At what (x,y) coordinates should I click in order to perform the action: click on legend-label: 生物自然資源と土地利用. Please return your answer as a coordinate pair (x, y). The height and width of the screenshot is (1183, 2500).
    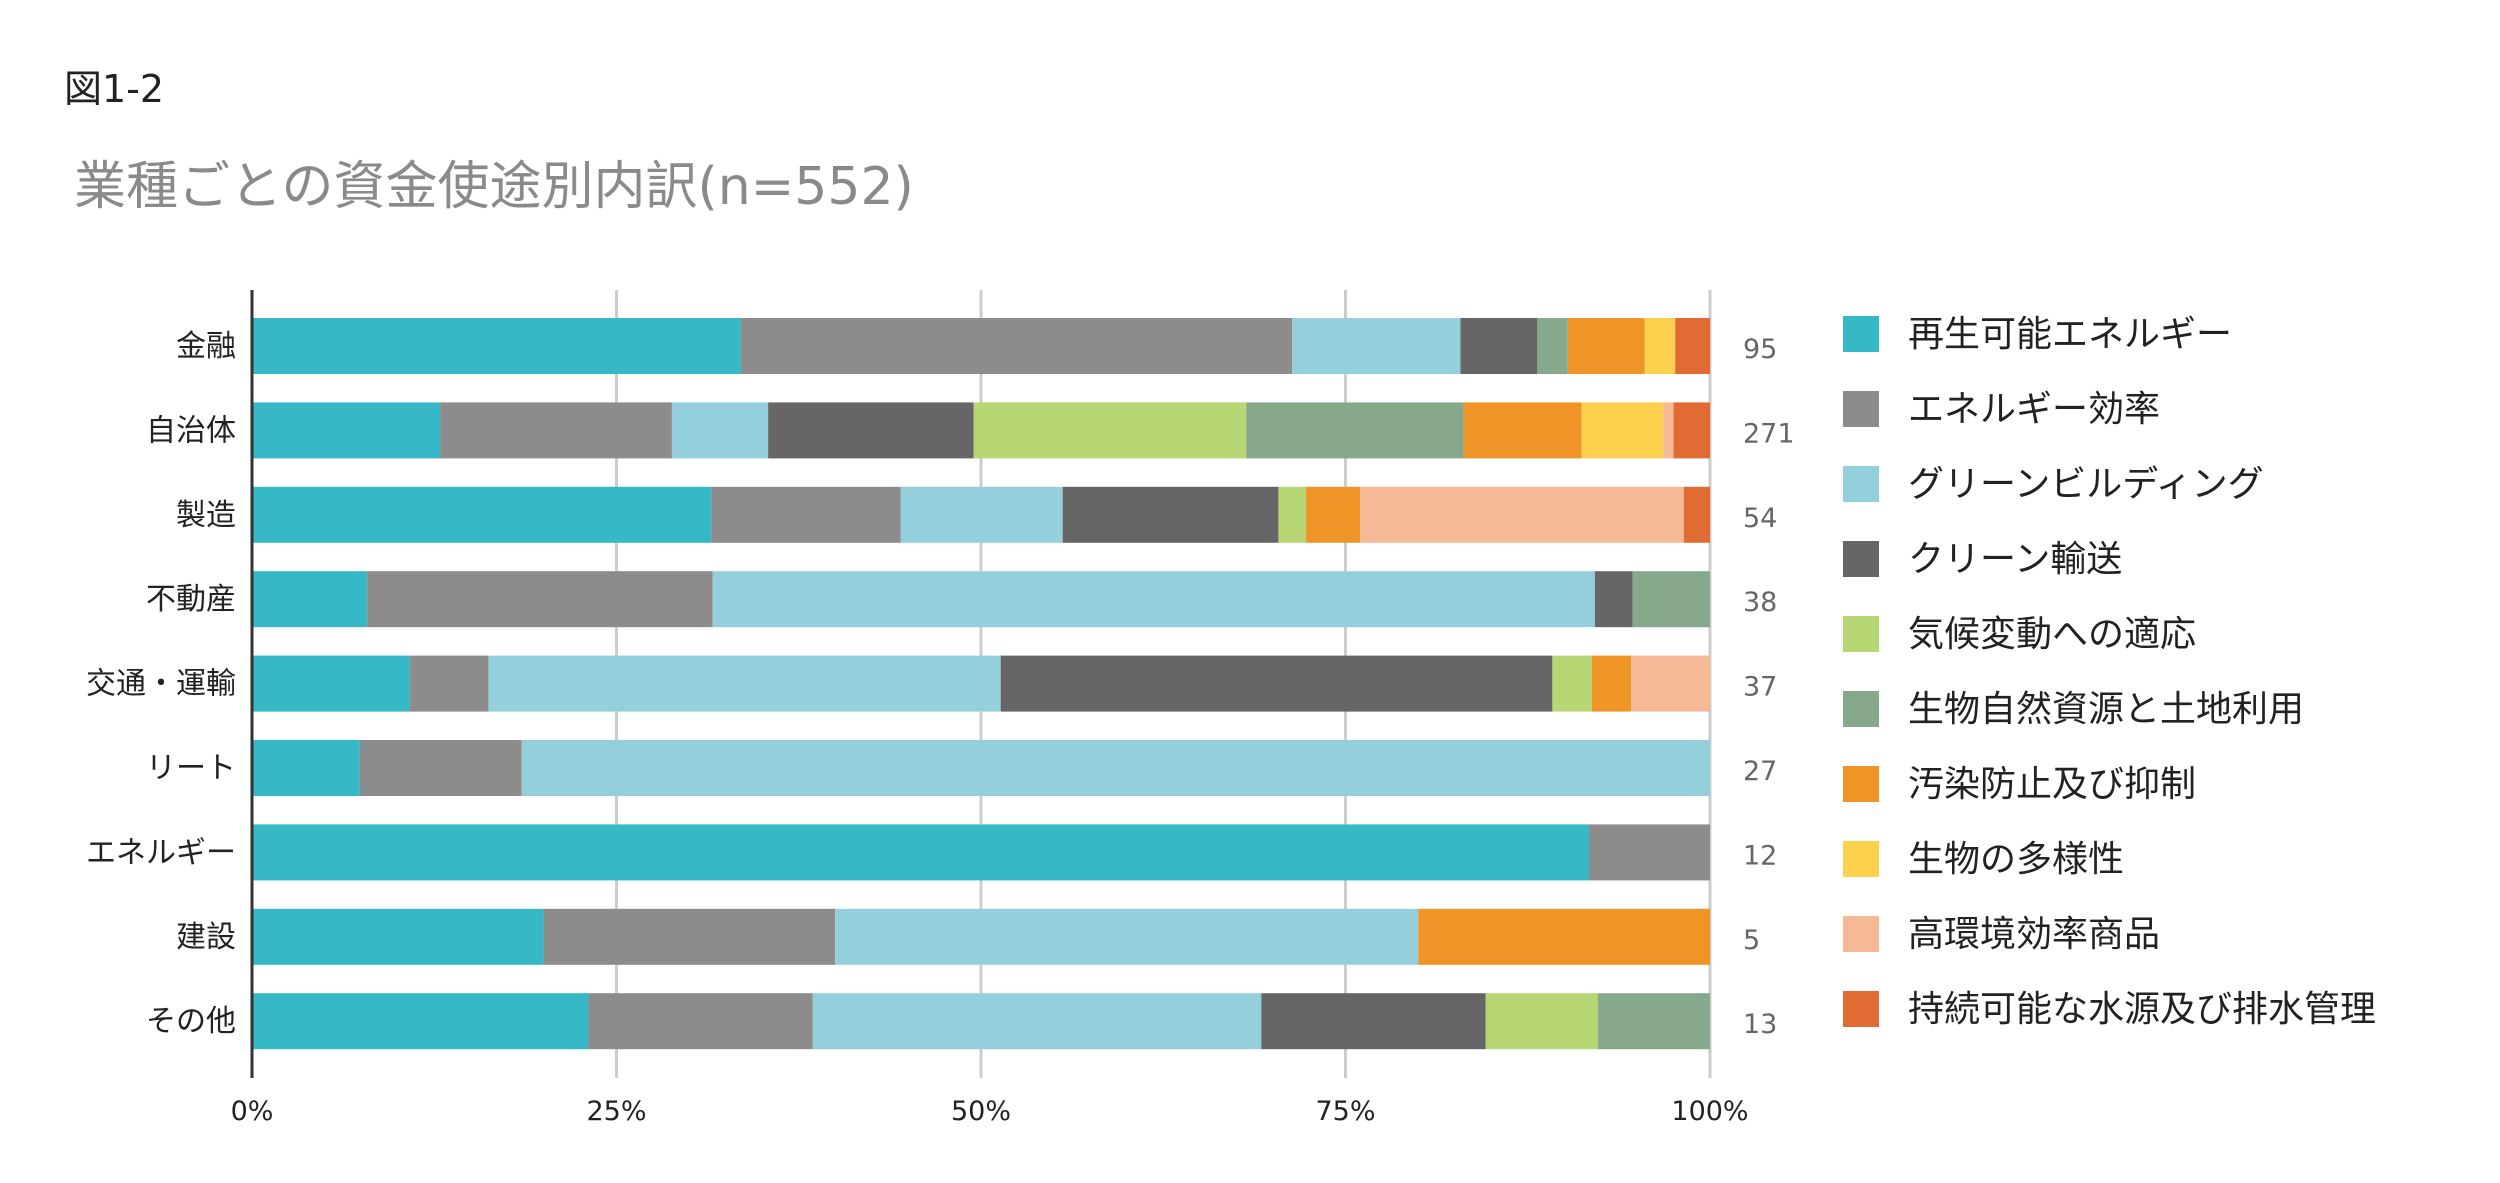
    Looking at the image, I should click on (2106, 709).